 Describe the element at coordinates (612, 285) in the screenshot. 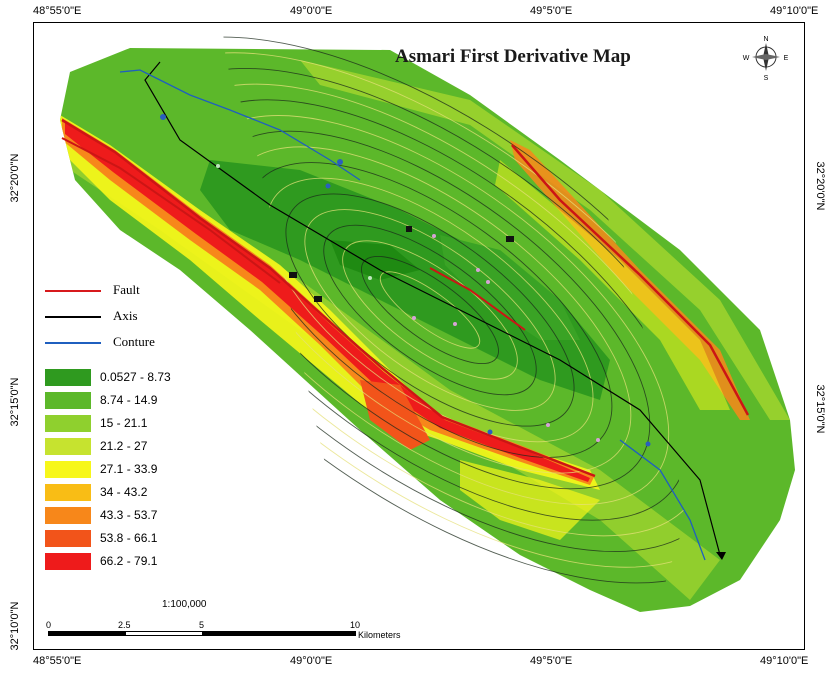

I see `hot-zone-ne-yellow` at that location.